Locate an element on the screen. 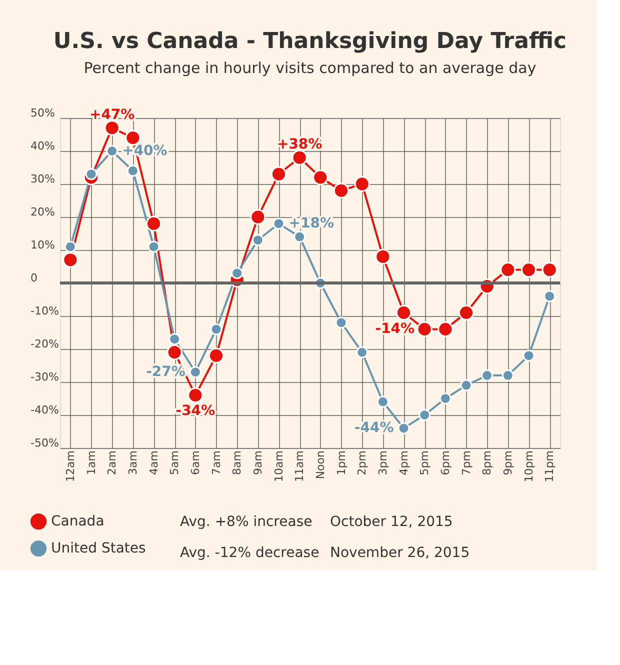  annotation: +38% is located at coordinates (299, 144).